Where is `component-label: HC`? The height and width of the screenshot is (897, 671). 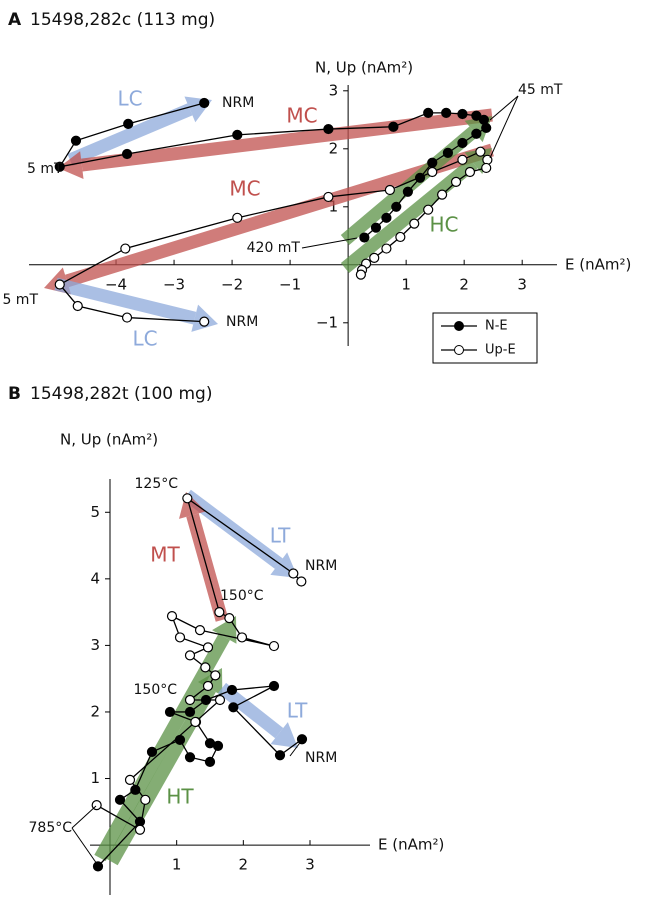 component-label: HC is located at coordinates (443, 225).